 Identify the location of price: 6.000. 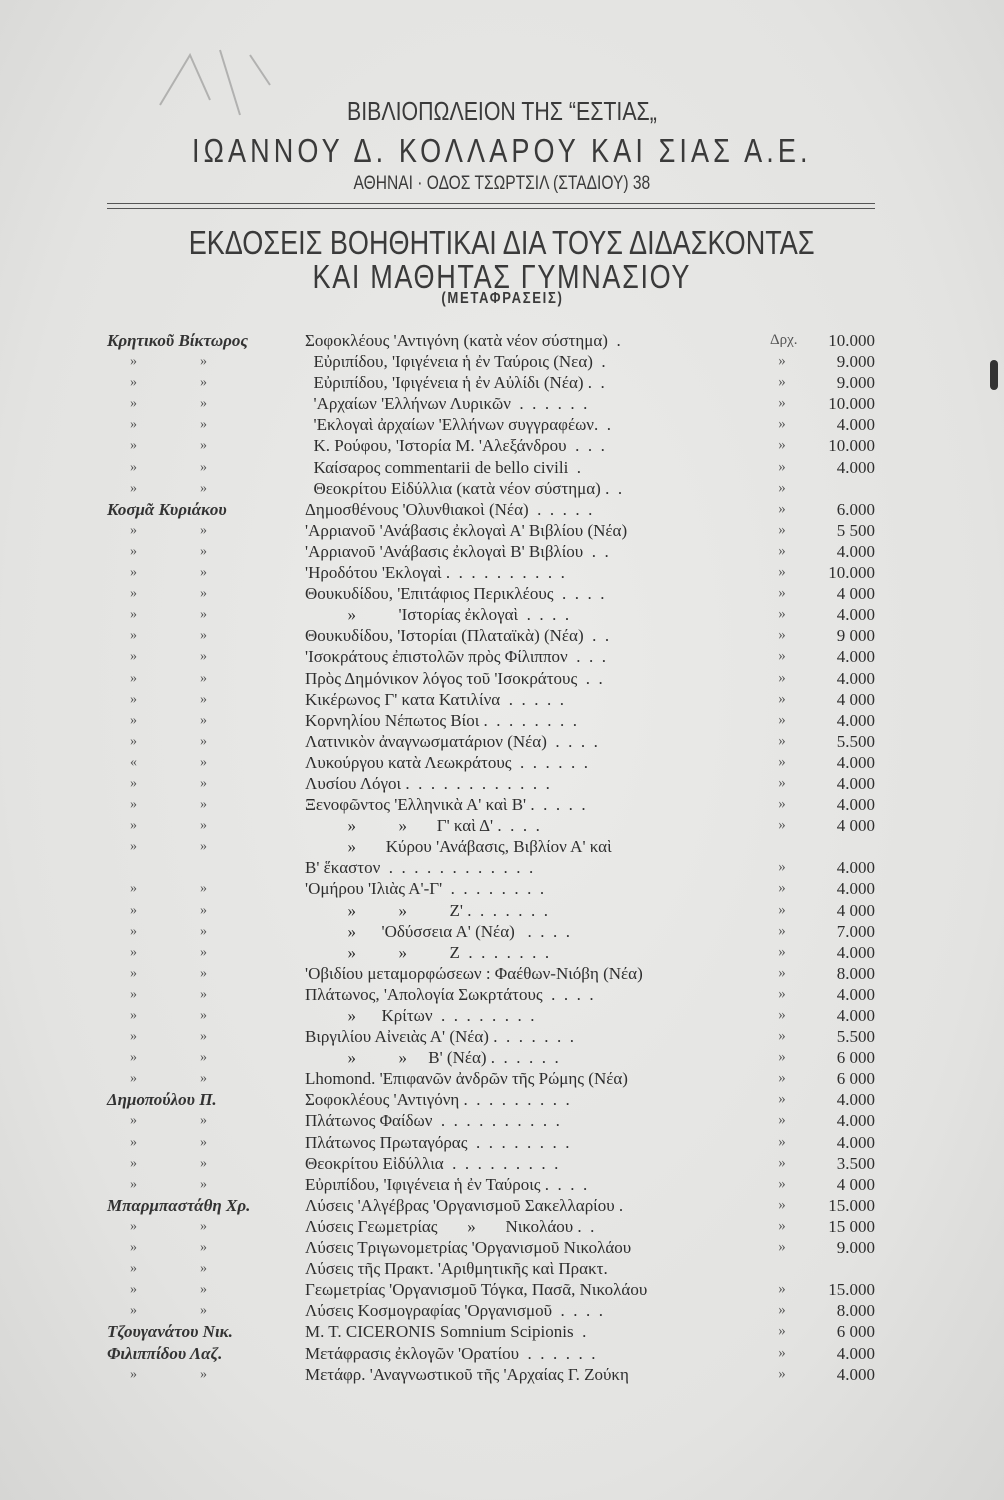
(855, 509).